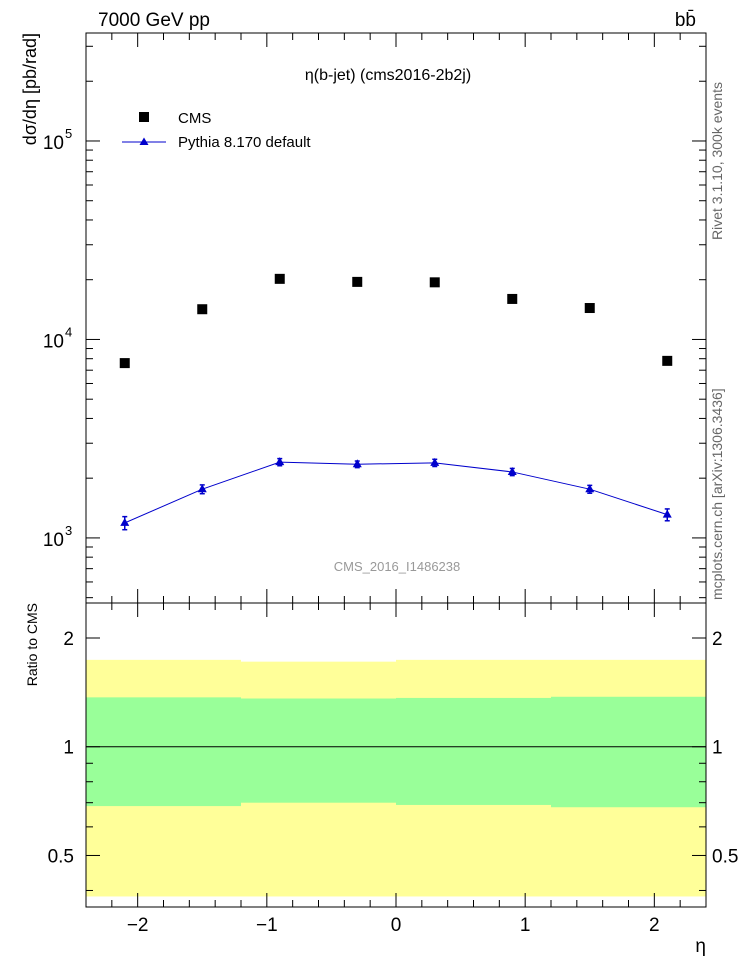 Image resolution: width=746 pixels, height=972 pixels. I want to click on x-tick-label: 0, so click(396, 925).